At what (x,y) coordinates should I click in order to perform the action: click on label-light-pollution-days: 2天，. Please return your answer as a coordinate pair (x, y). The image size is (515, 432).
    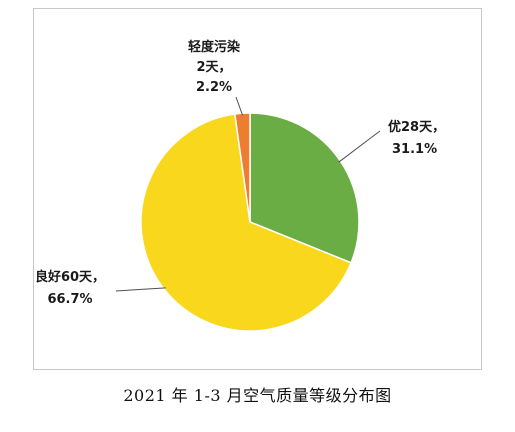
    Looking at the image, I should click on (213, 67).